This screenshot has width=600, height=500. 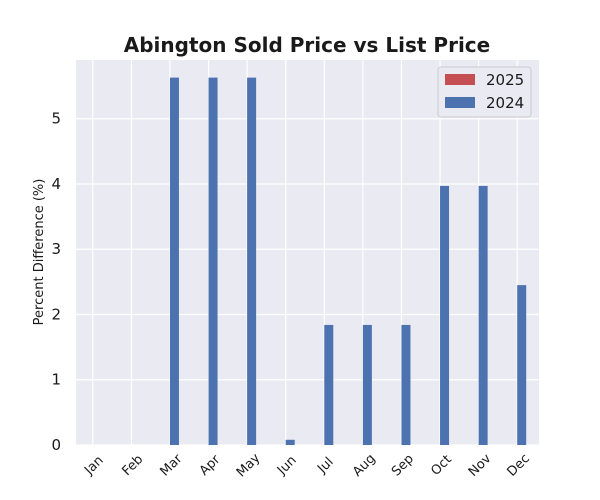 What do you see at coordinates (445, 315) in the screenshot?
I see `bar-2024-oct` at bounding box center [445, 315].